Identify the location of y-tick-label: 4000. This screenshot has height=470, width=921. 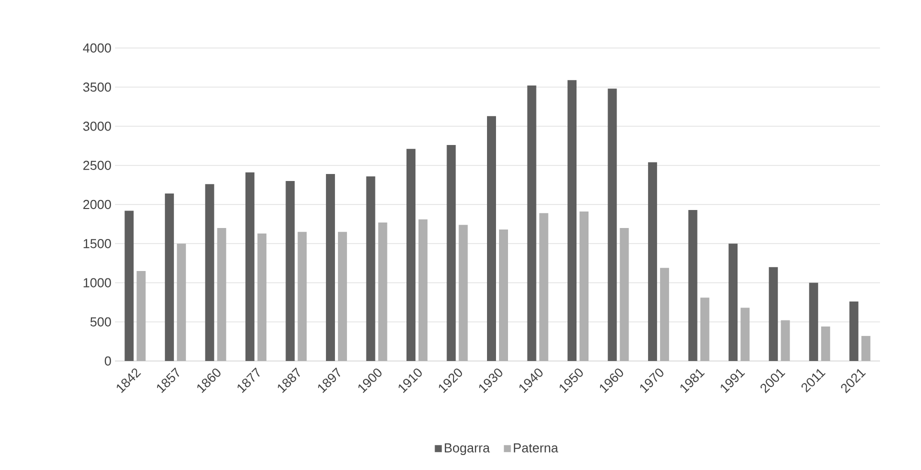
(96, 48).